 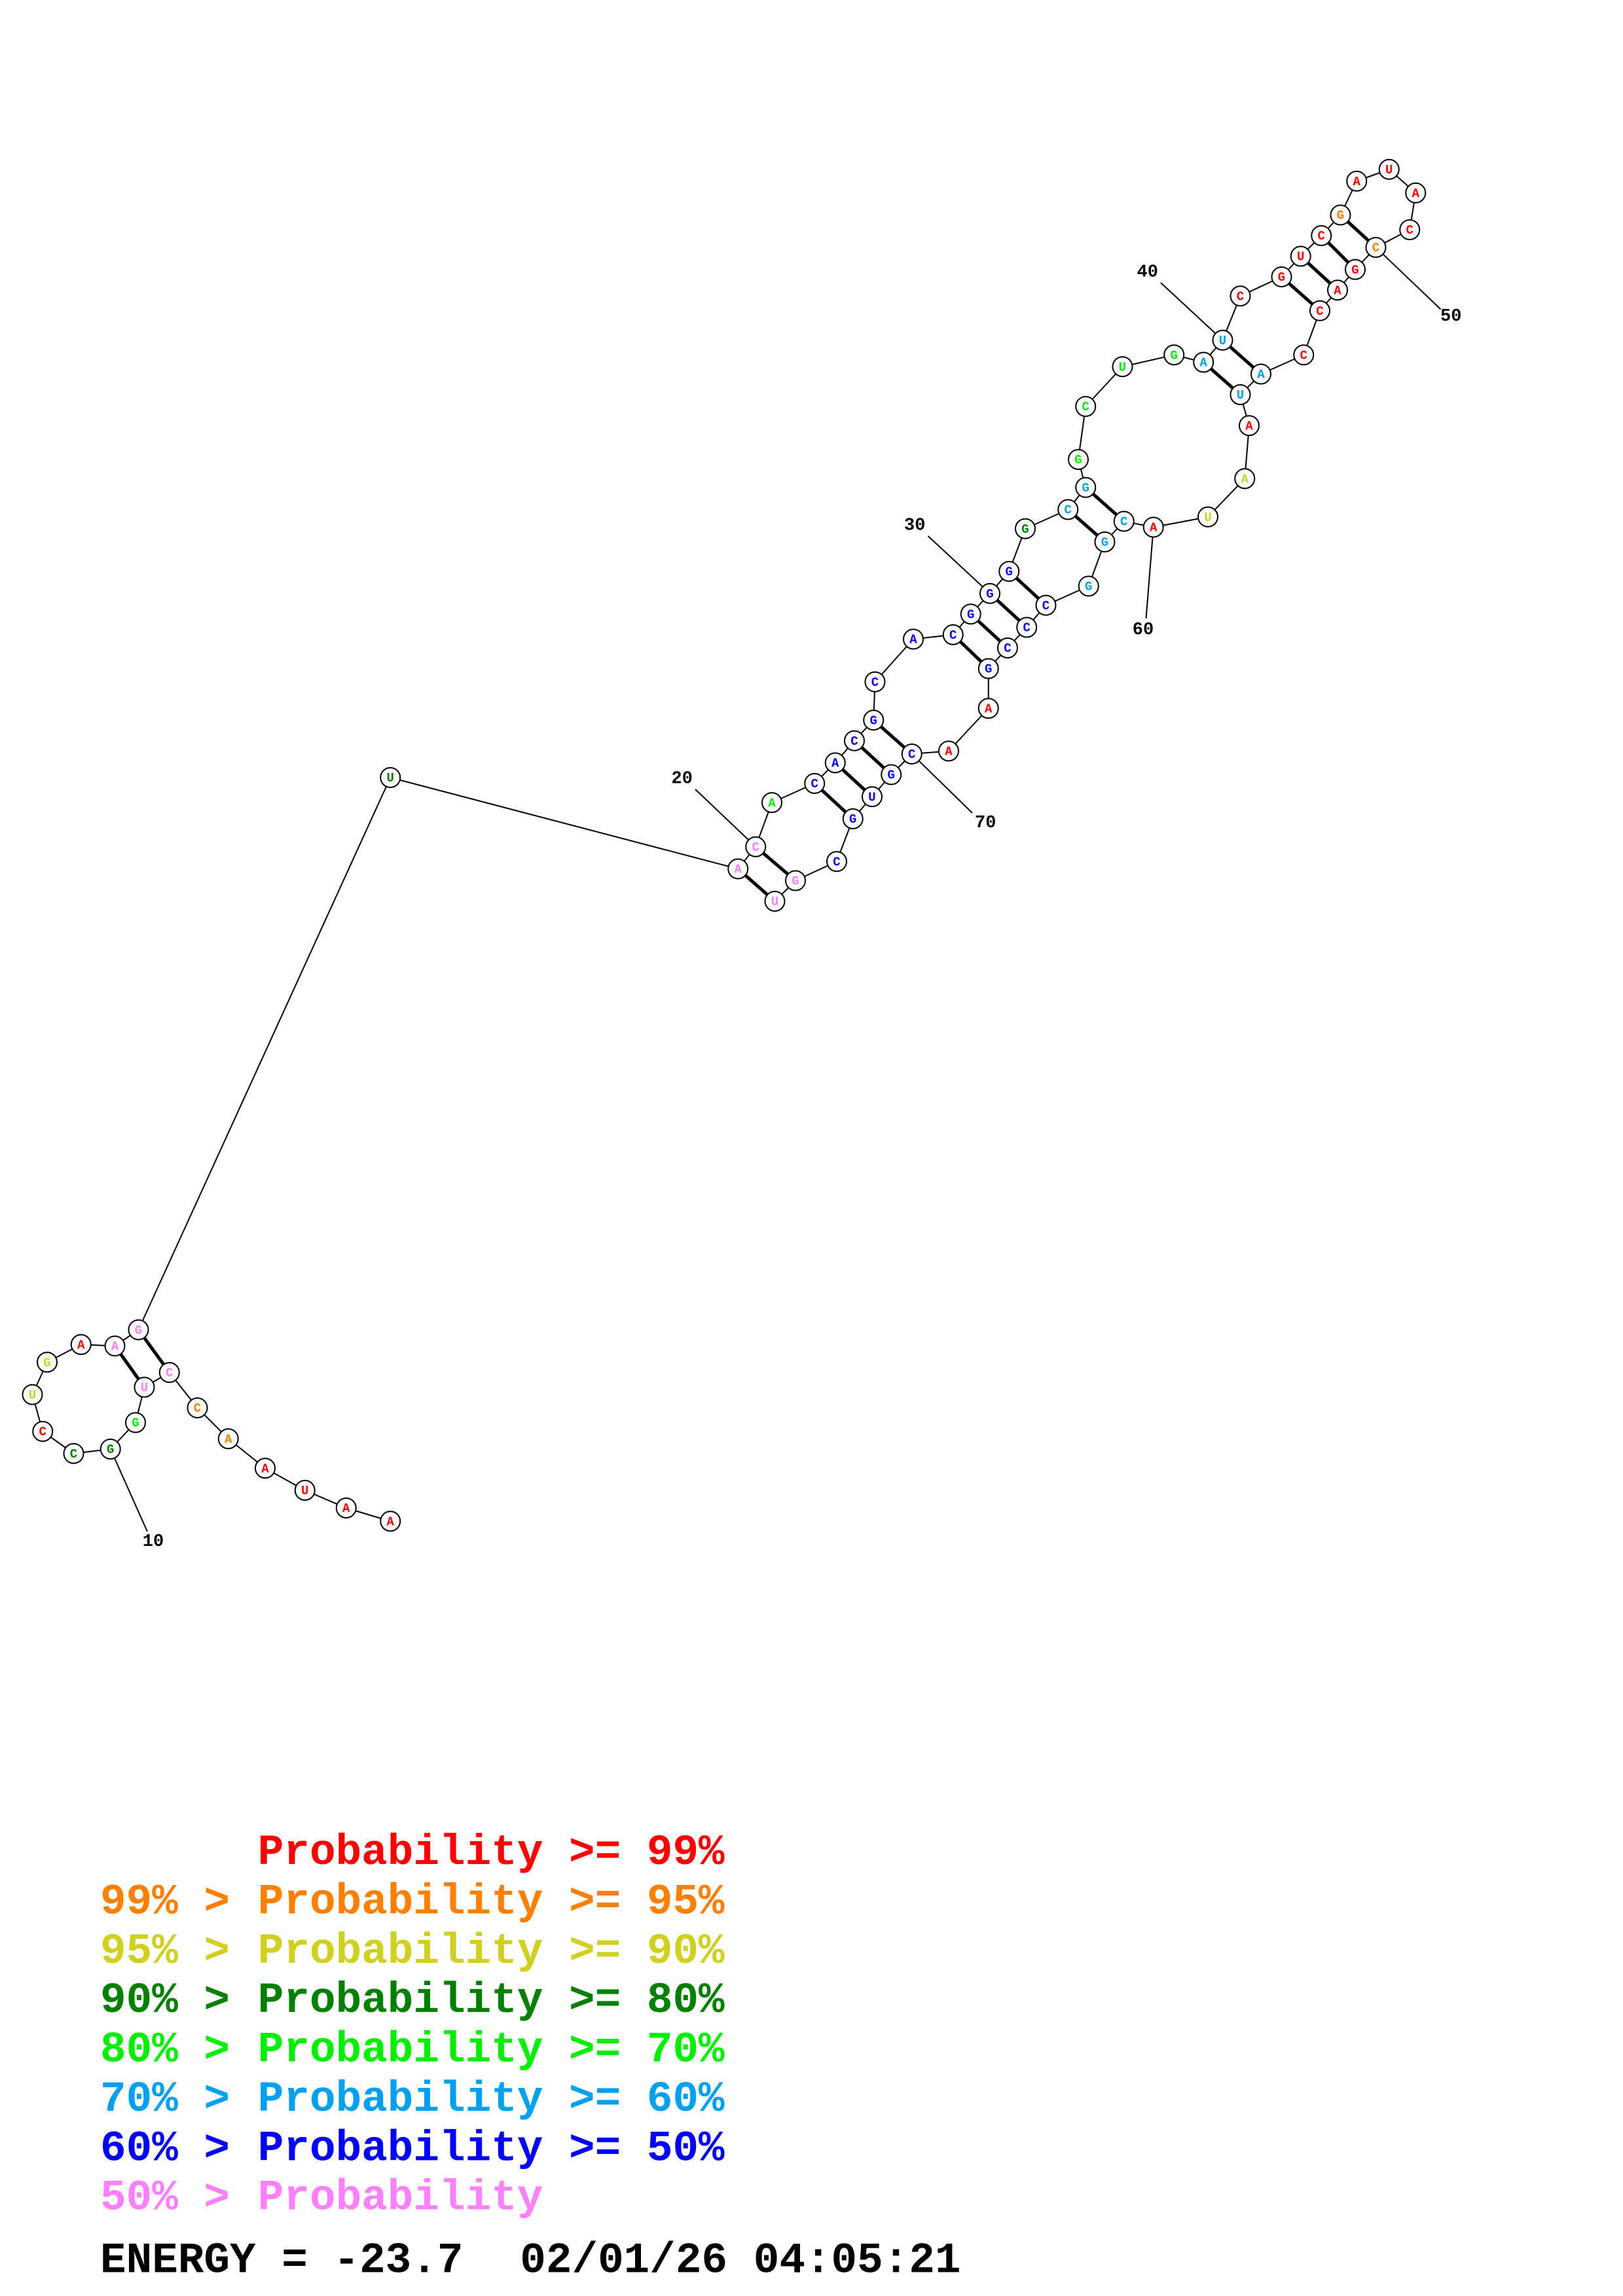 I want to click on legend-prefix: 90% >, so click(x=165, y=2000).